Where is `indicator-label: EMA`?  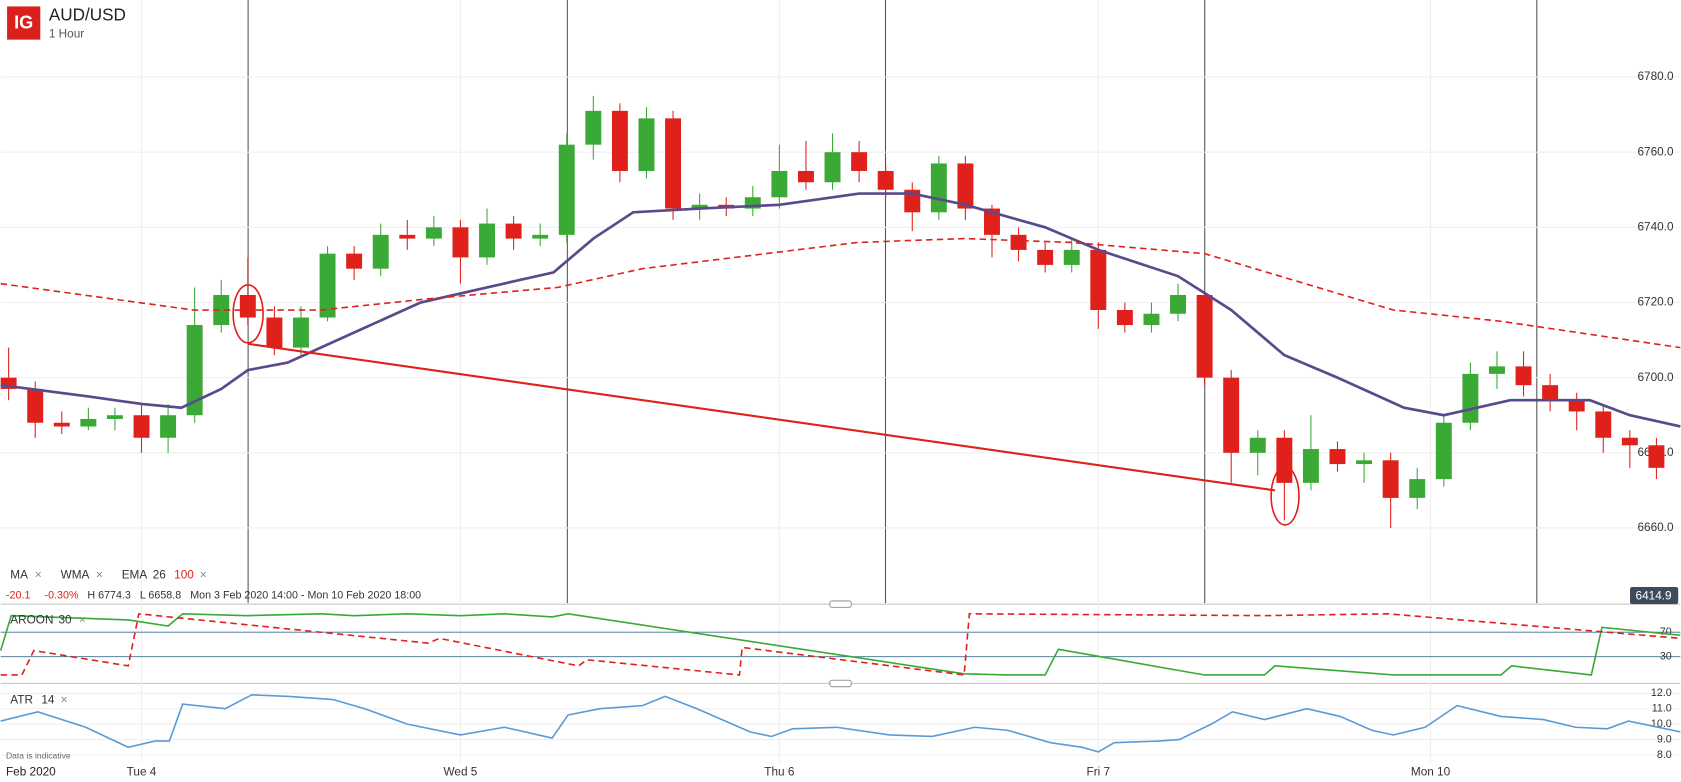
indicator-label: EMA is located at coordinates (135, 574).